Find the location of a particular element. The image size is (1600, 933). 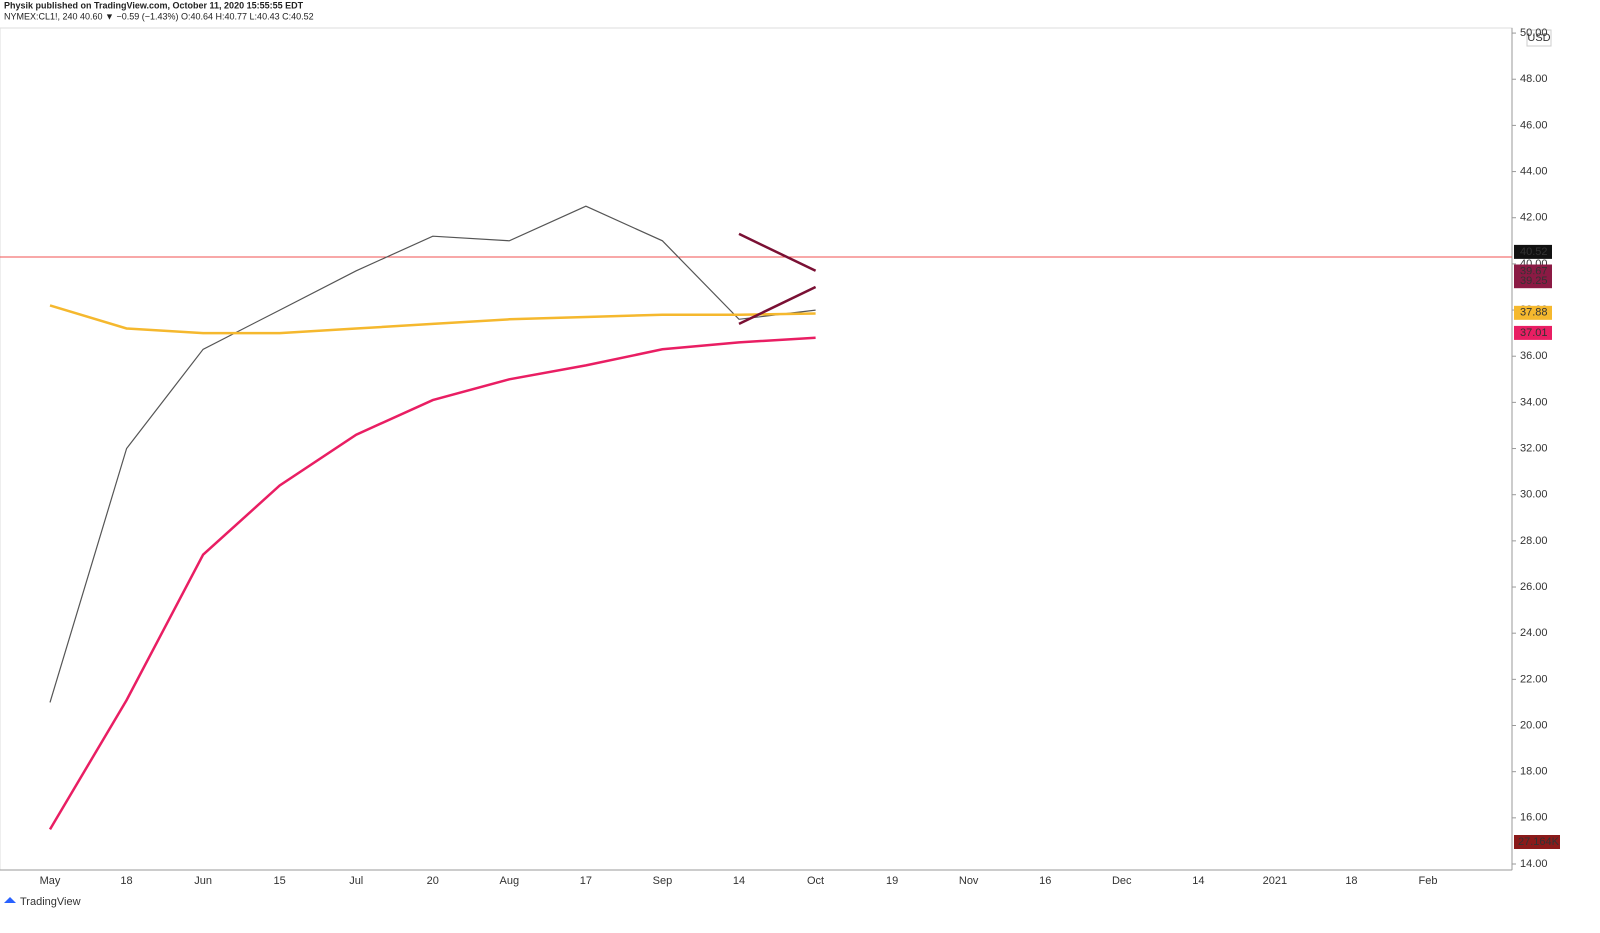

x-tick-label: Oct is located at coordinates (815, 881).